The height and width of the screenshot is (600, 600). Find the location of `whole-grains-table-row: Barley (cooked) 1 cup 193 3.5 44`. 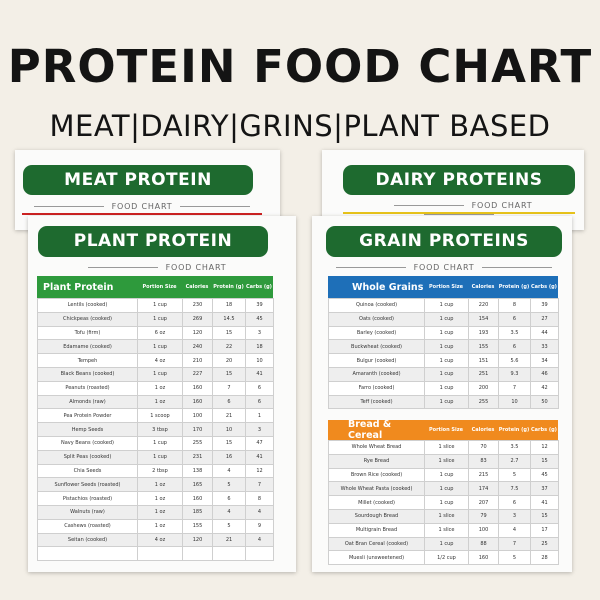

whole-grains-table-row: Barley (cooked) 1 cup 193 3.5 44 is located at coordinates (443, 333).